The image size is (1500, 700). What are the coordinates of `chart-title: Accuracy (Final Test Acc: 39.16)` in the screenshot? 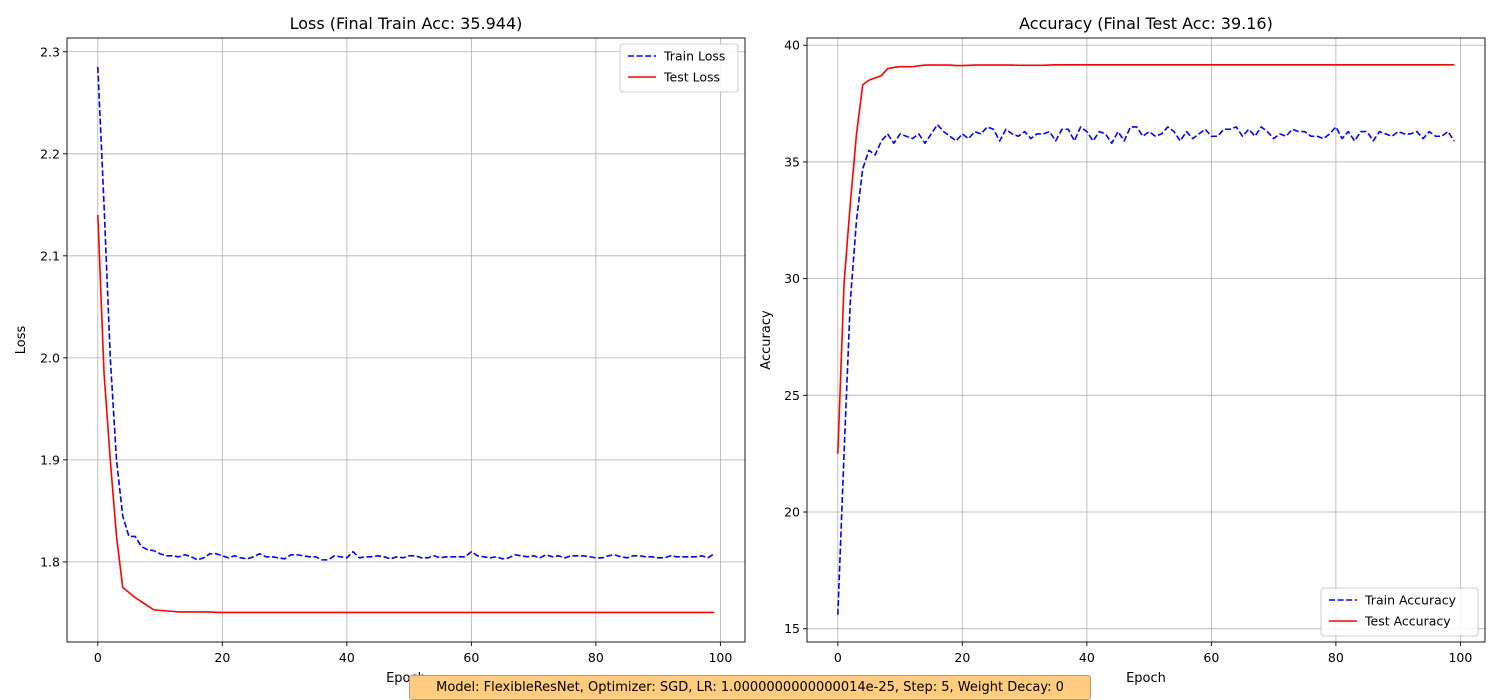 It's located at (1146, 23).